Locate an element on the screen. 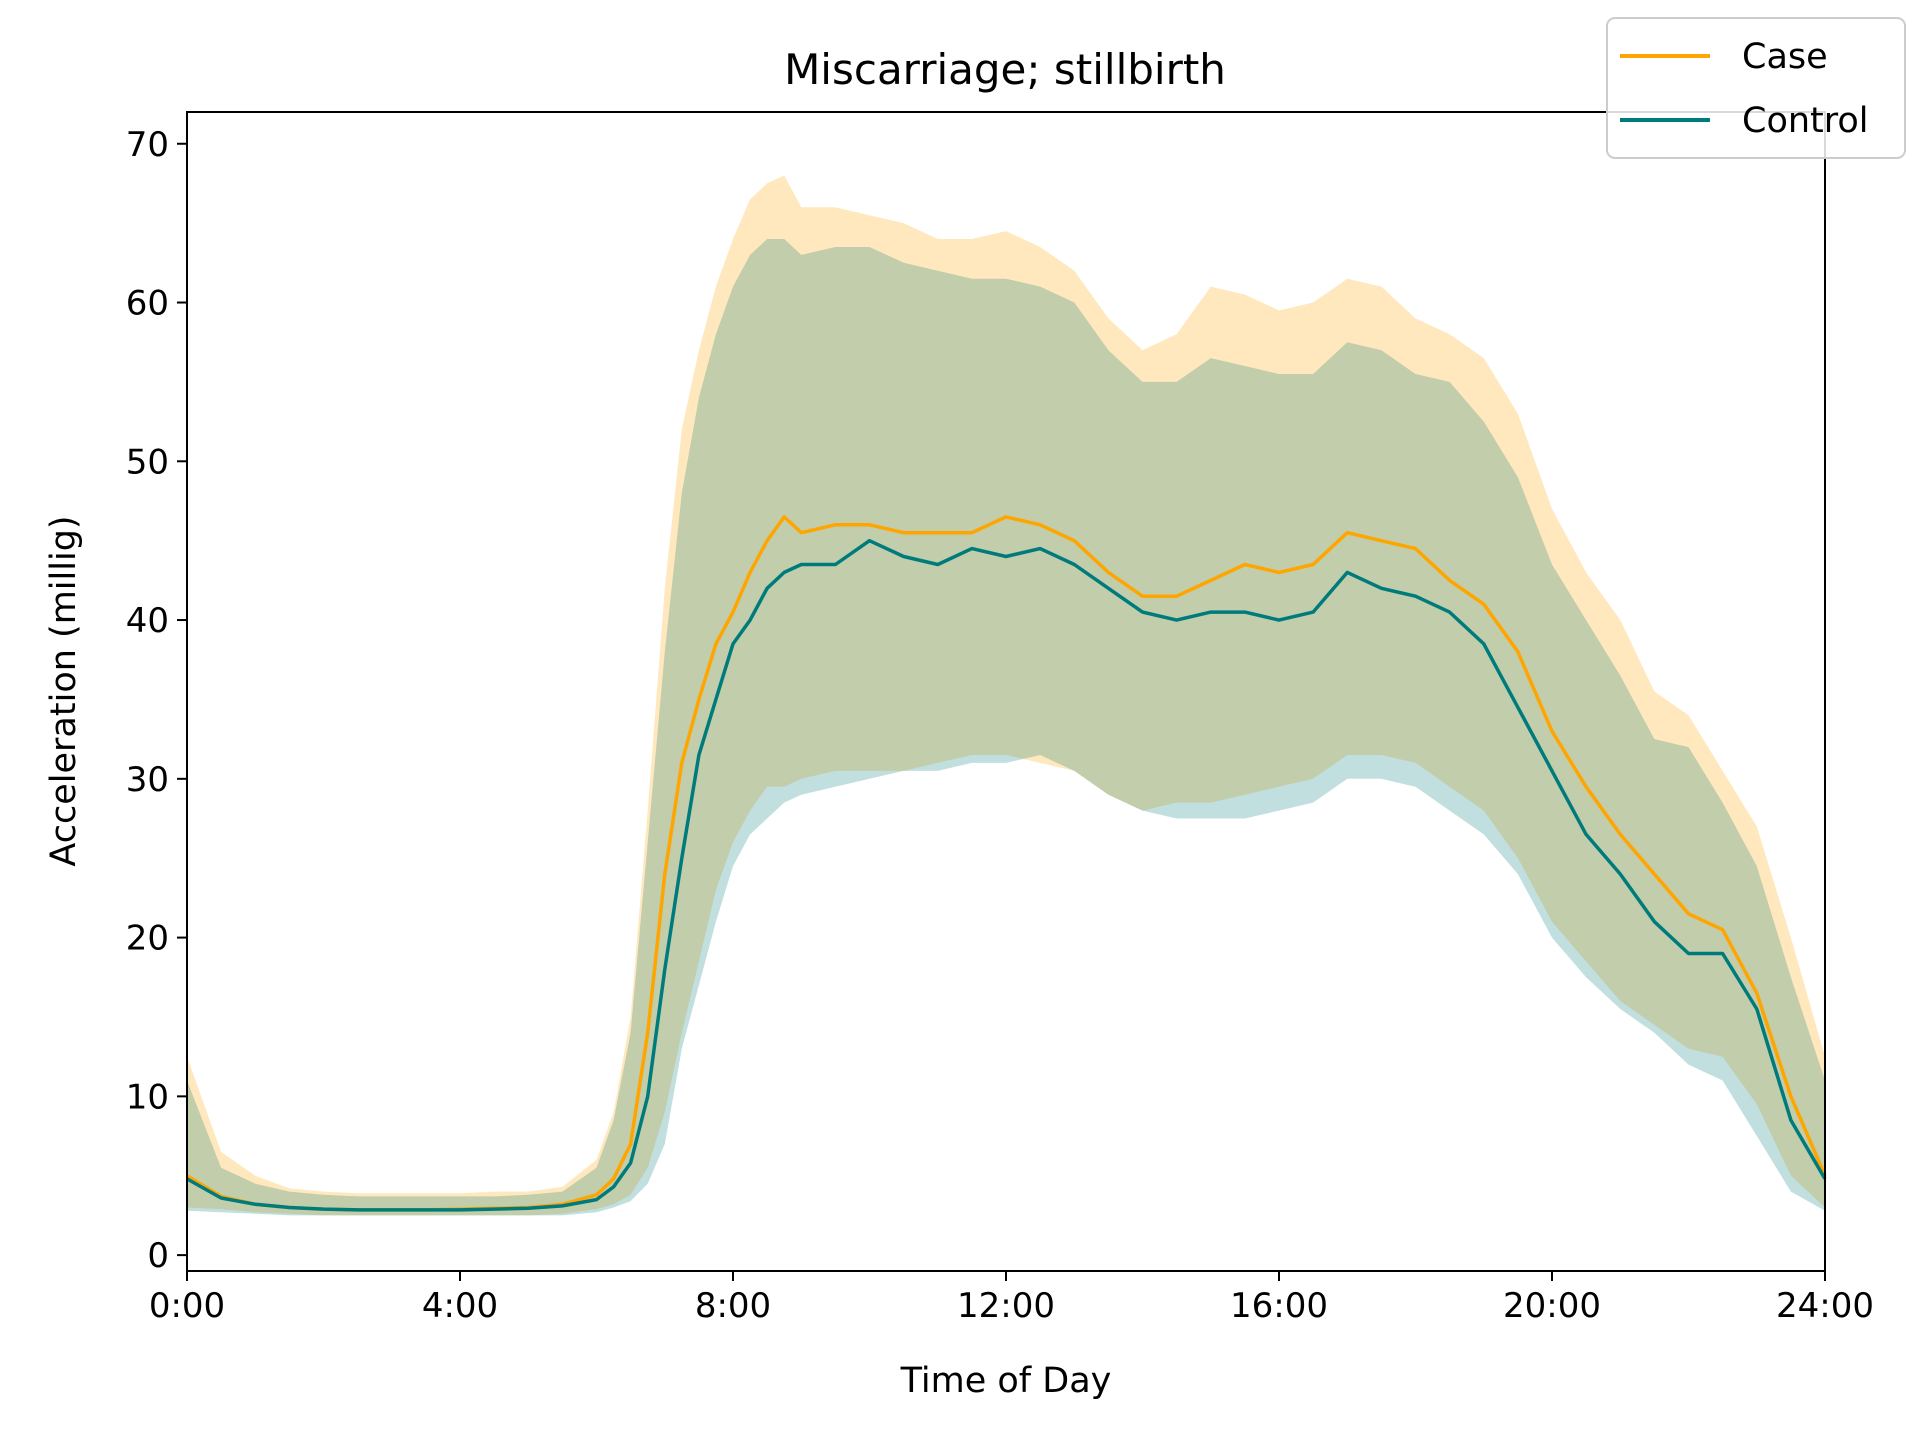  legend: Case Control is located at coordinates (1756, 88).